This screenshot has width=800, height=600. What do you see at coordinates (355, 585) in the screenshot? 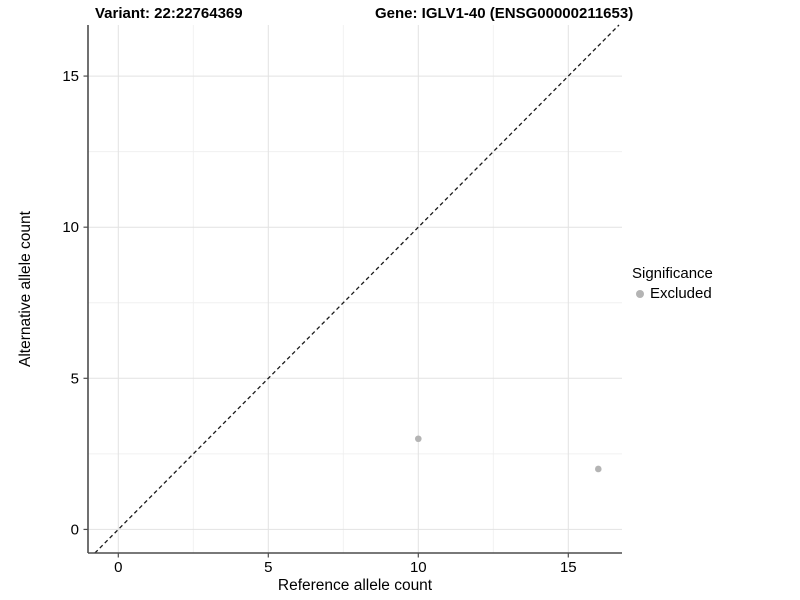
I see `x-axis-title: Reference allele count` at bounding box center [355, 585].